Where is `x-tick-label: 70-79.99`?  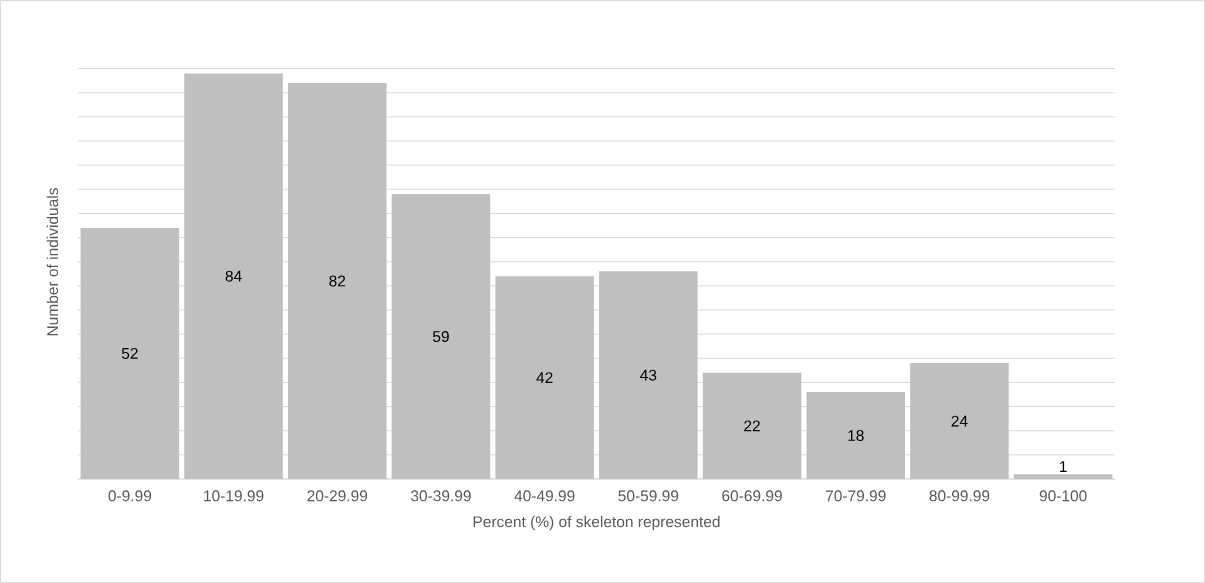
x-tick-label: 70-79.99 is located at coordinates (855, 496).